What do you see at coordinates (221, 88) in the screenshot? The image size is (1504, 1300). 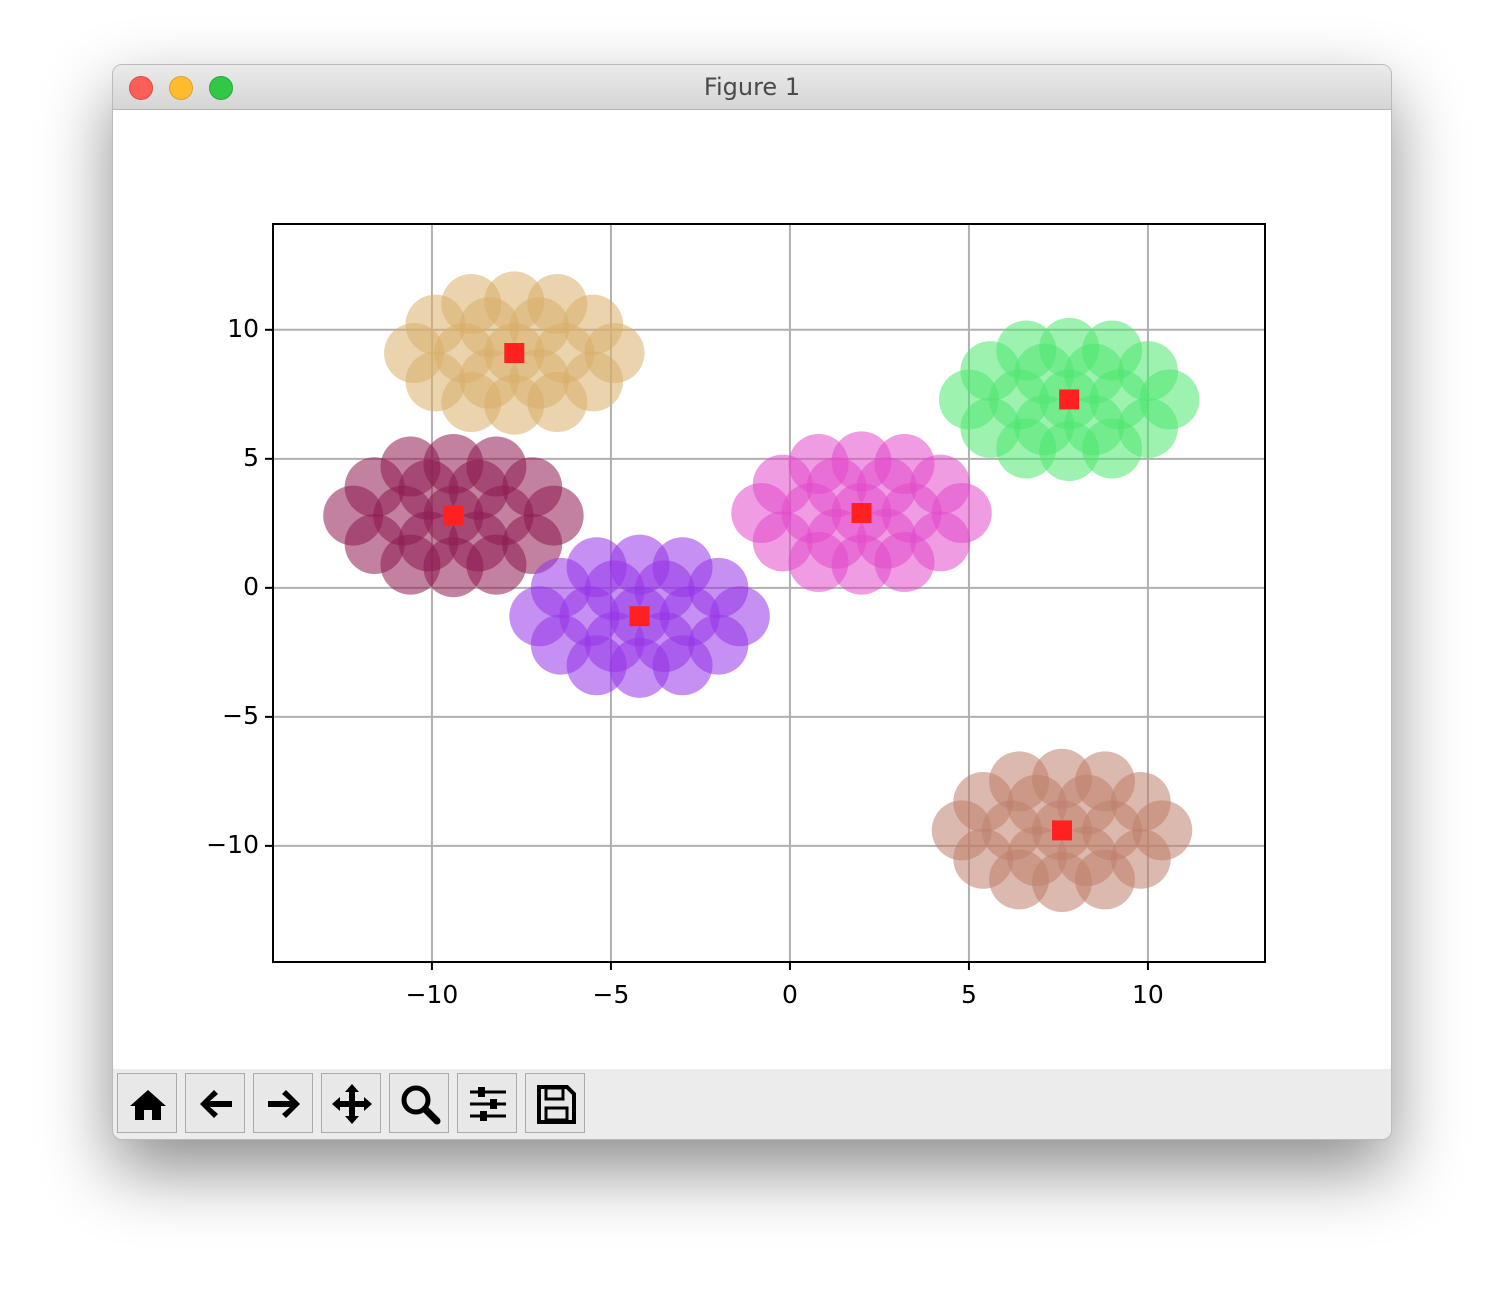 I see `zoom-button` at bounding box center [221, 88].